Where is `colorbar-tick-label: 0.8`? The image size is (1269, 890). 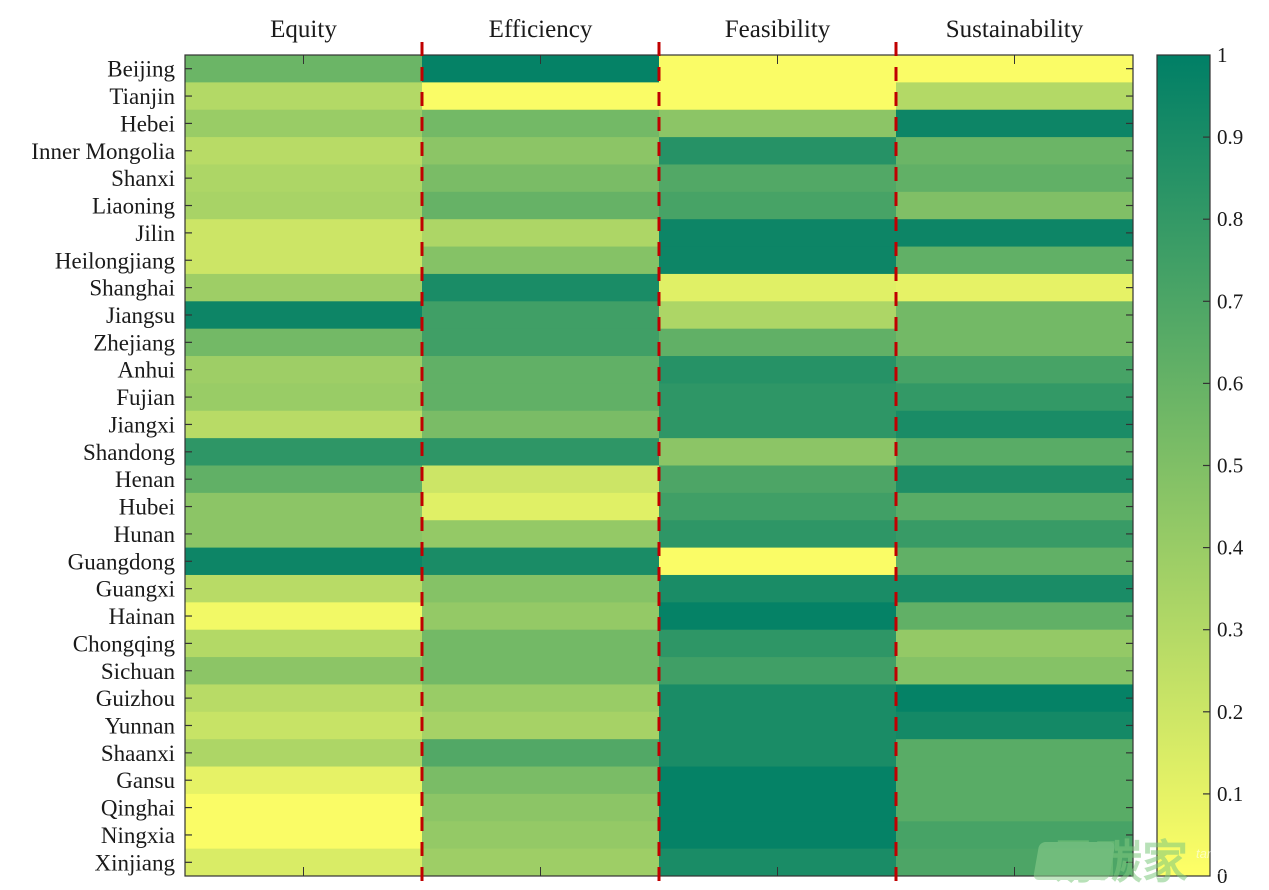 colorbar-tick-label: 0.8 is located at coordinates (1230, 219).